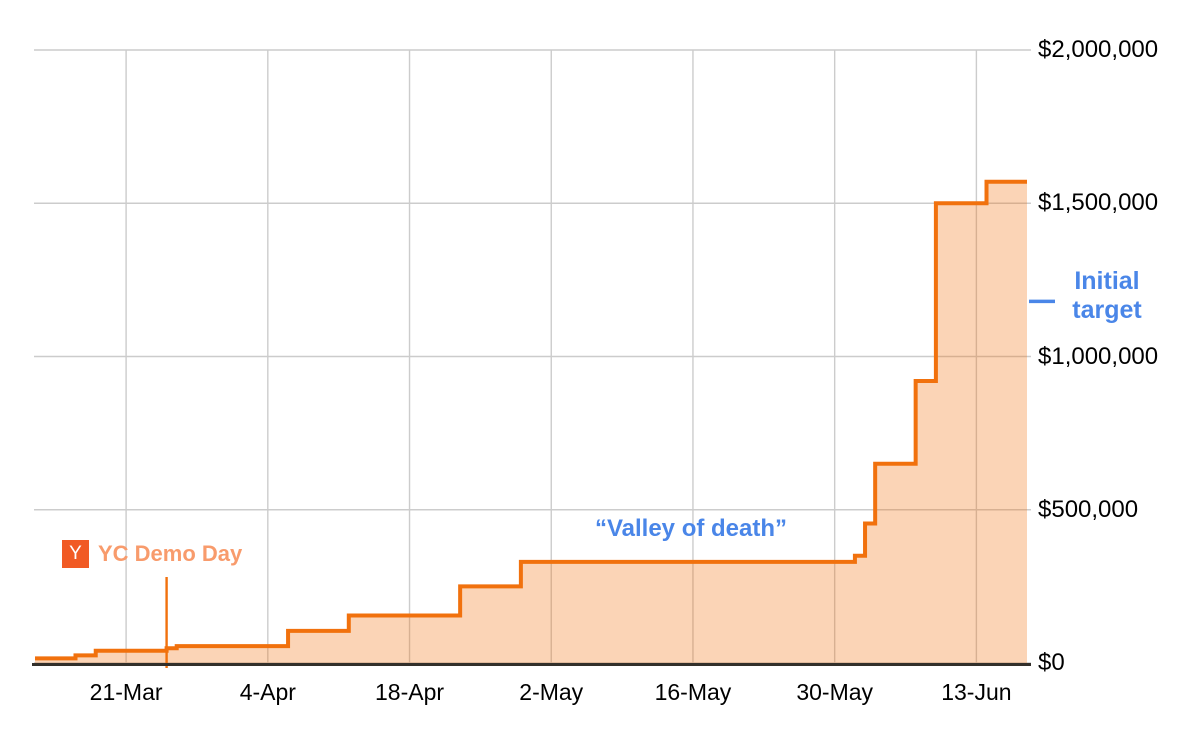 The width and height of the screenshot is (1200, 742). Describe the element at coordinates (551, 692) in the screenshot. I see `x-axis-label: 2-May` at that location.